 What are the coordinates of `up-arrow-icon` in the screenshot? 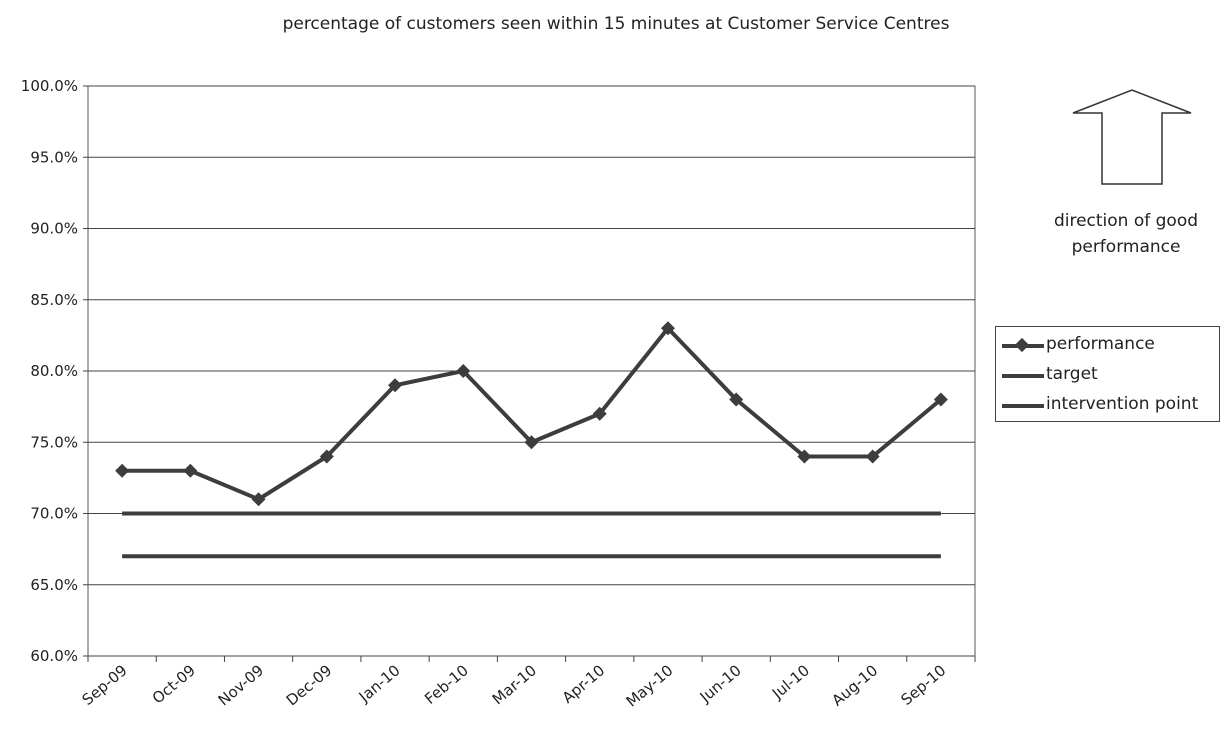 It's located at (1132, 137).